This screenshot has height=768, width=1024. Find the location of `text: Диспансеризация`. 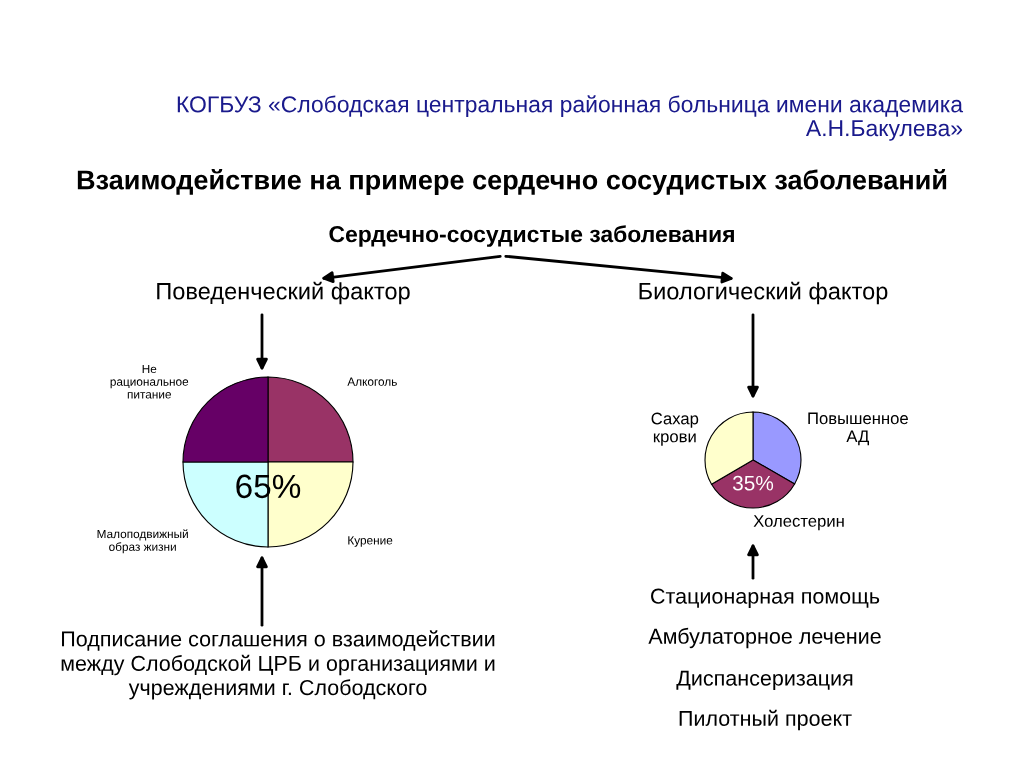

text: Диспансеризация is located at coordinates (764, 680).